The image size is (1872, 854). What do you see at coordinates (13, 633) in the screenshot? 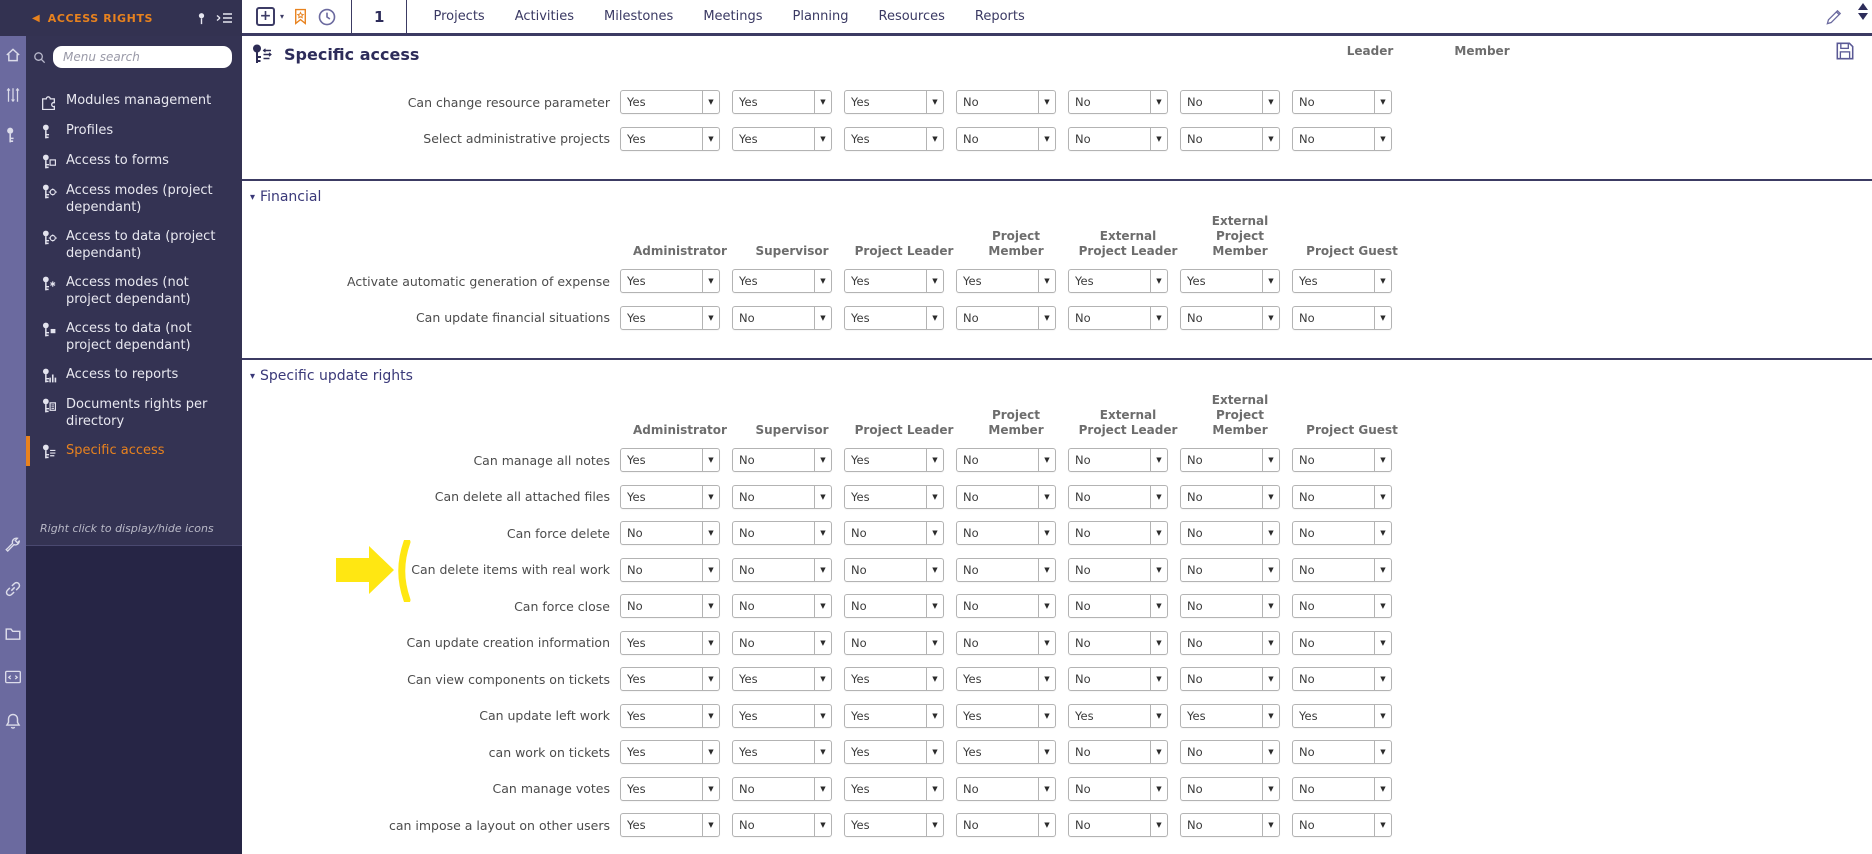
I see `folder-icon` at bounding box center [13, 633].